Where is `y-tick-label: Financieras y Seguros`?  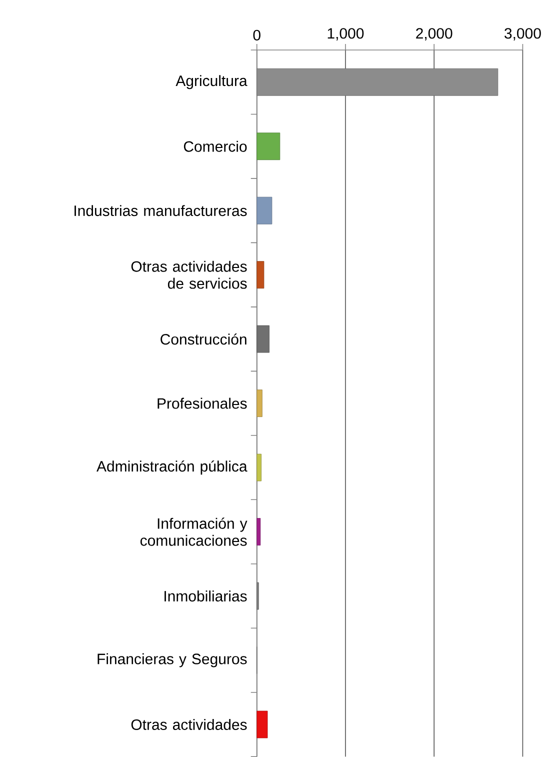 y-tick-label: Financieras y Seguros is located at coordinates (172, 660).